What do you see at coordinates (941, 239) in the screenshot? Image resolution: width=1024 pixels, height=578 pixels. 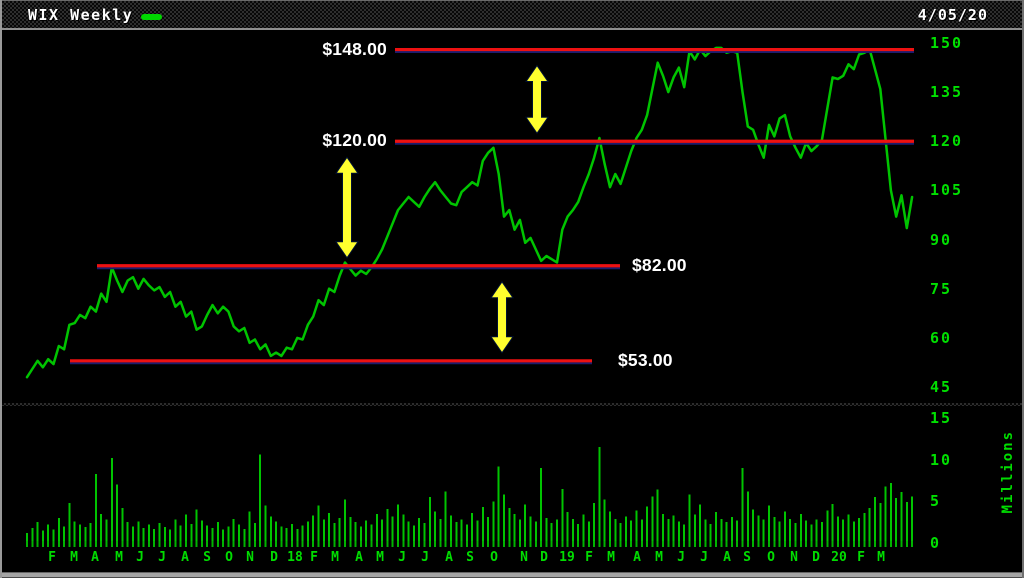 I see `price-axis-label: 90` at bounding box center [941, 239].